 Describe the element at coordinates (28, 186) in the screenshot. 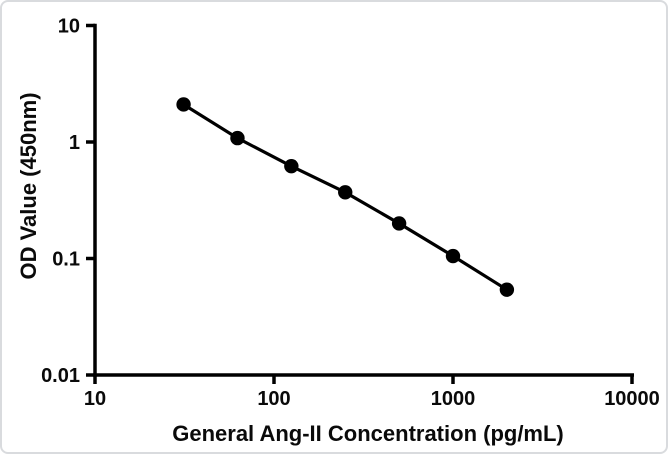

I see `y-axis-title: OD Value (450nm)` at that location.